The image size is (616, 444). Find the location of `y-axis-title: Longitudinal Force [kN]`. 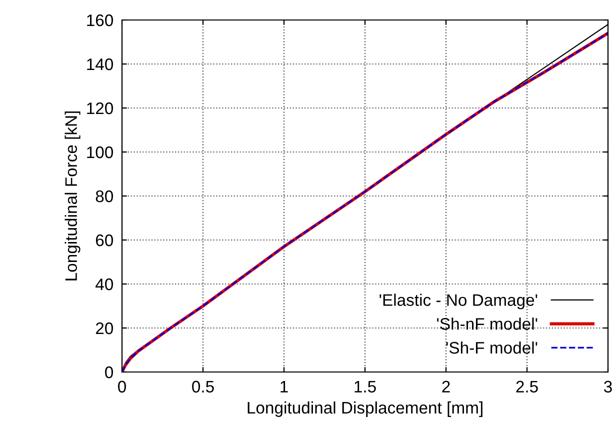

y-axis-title: Longitudinal Force [kN] is located at coordinates (72, 195).